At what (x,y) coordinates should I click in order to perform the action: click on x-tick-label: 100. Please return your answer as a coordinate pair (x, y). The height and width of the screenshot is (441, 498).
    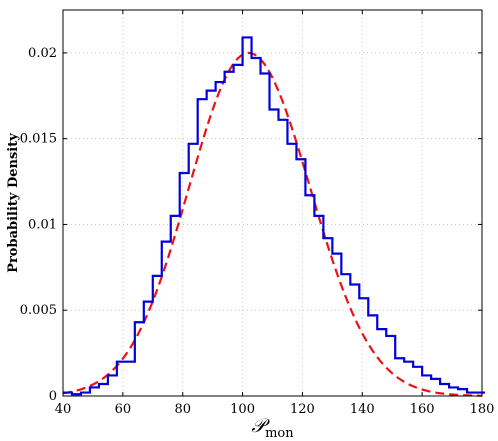
    Looking at the image, I should click on (242, 409).